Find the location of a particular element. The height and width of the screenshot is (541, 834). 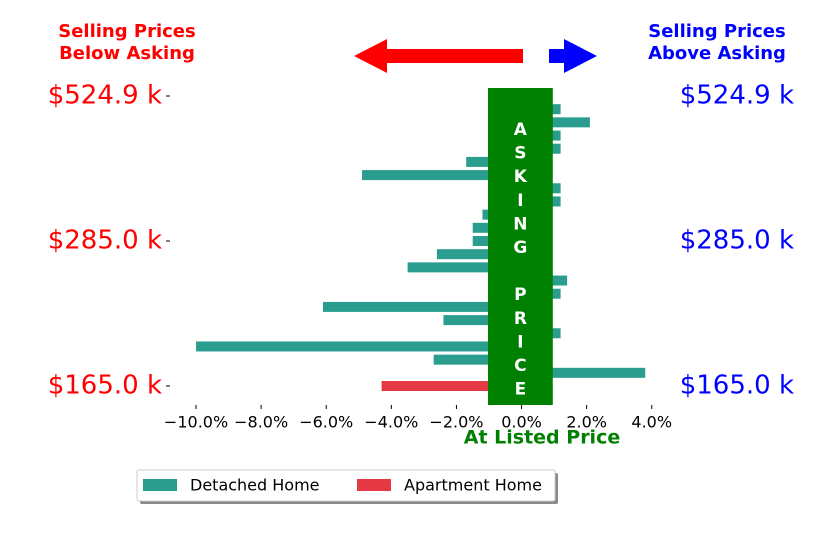

right-header: Above Asking is located at coordinates (717, 53).